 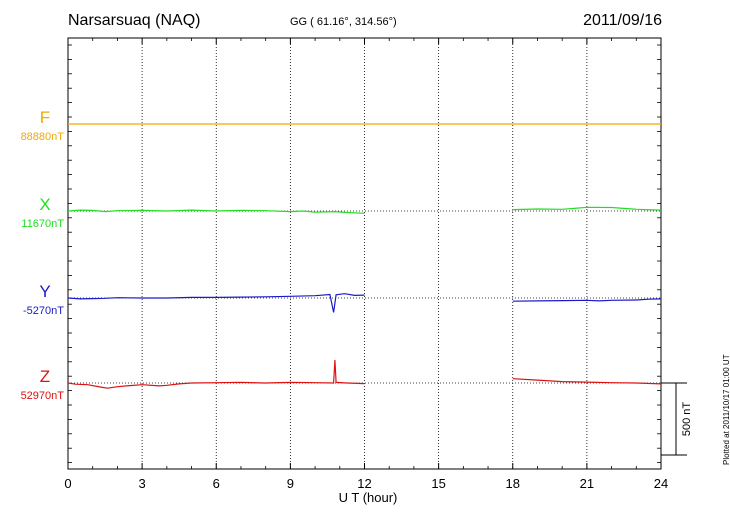 What do you see at coordinates (726, 409) in the screenshot?
I see `plotted-at-label: Plotted at 2011/10/17 01:00 UT` at bounding box center [726, 409].